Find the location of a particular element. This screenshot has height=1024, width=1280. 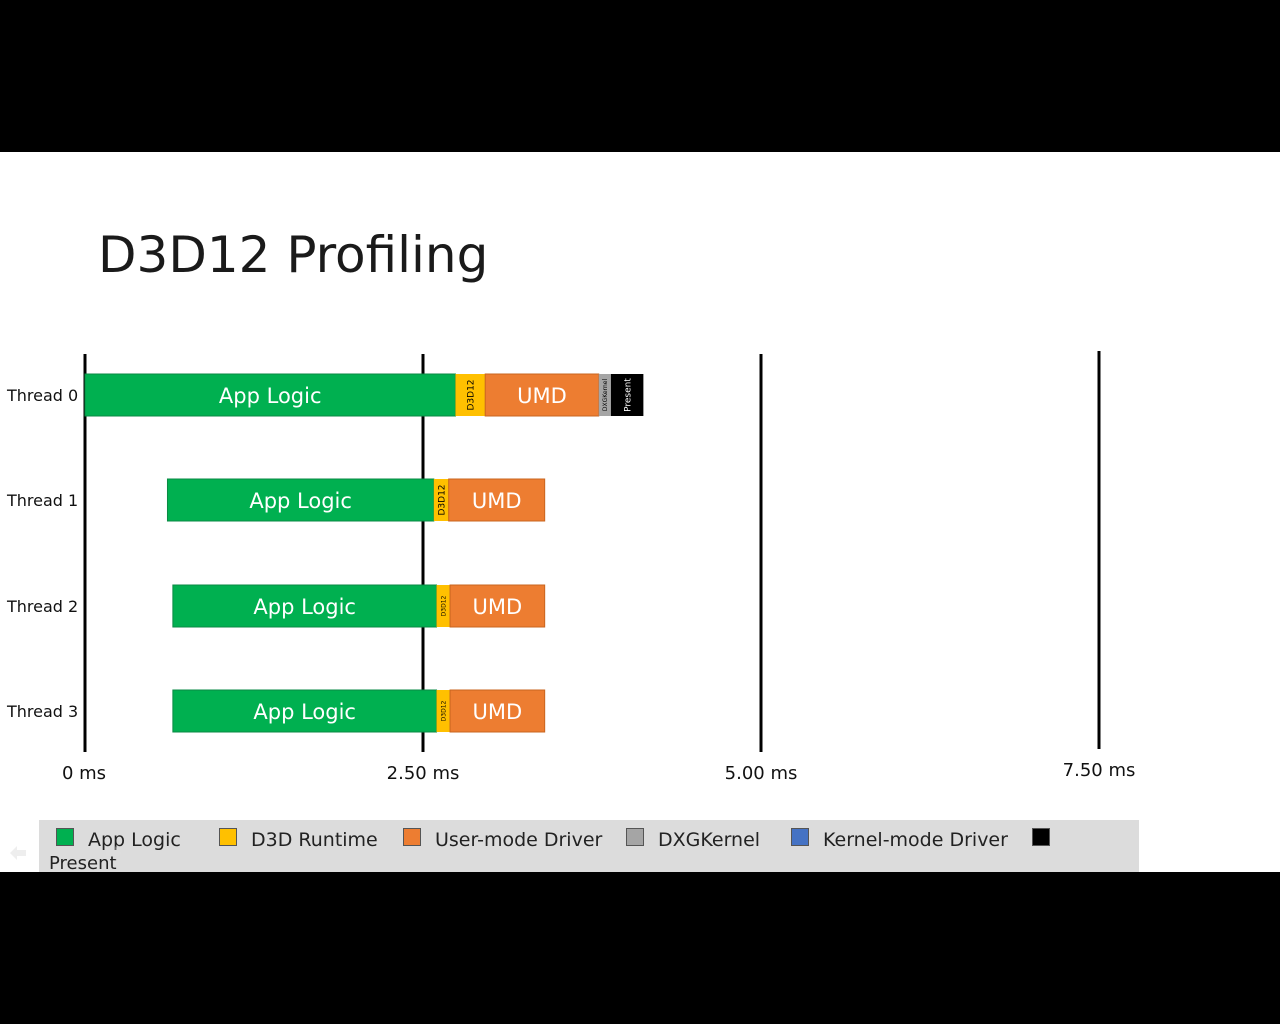

bar-label-thread1-2: UMD is located at coordinates (497, 501).